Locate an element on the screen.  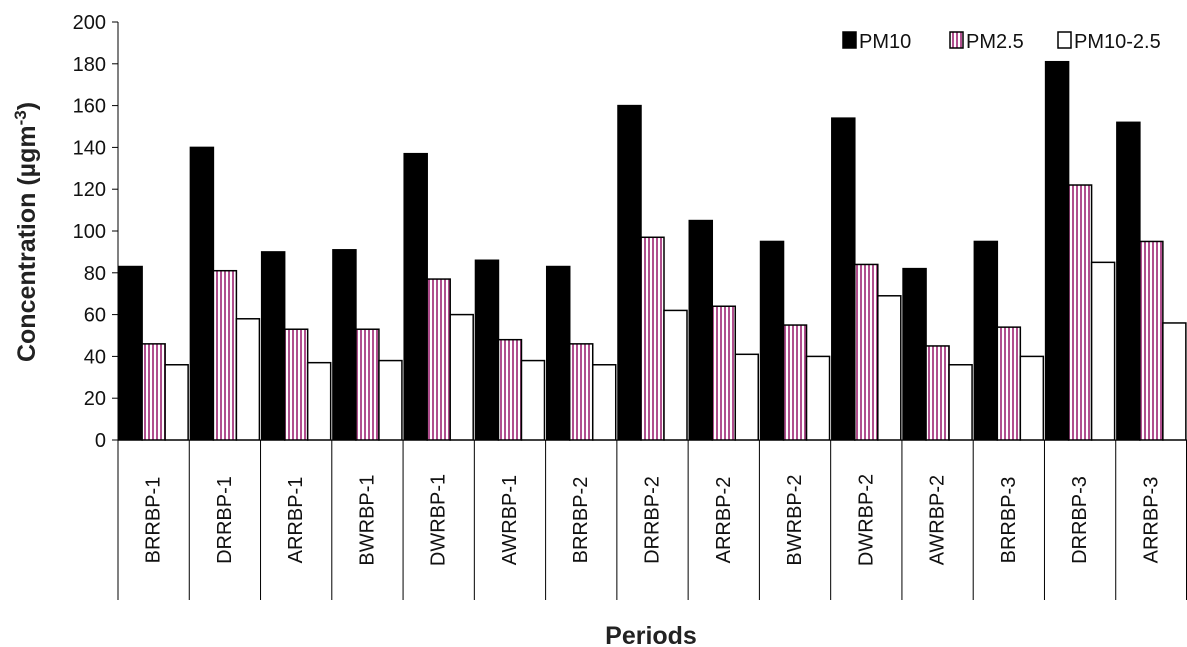
y-tick-label: 100 is located at coordinates (89, 232).